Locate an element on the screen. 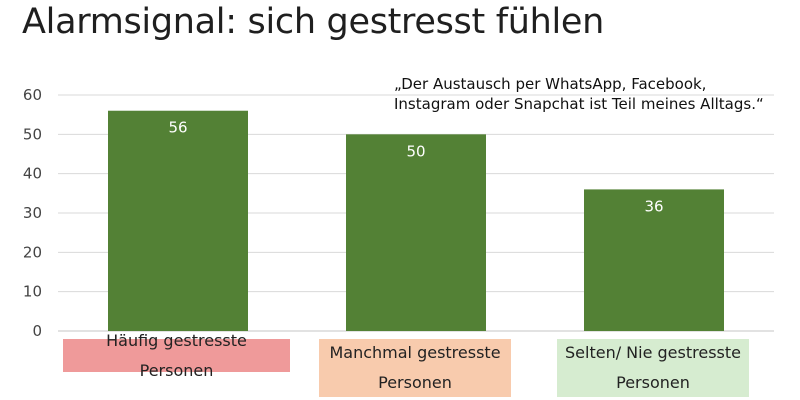 The height and width of the screenshot is (400, 800). y-tick-label: 10 is located at coordinates (32, 292).